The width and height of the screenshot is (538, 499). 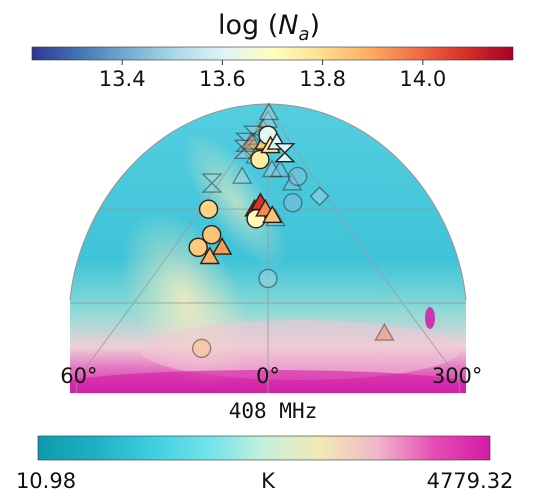 What do you see at coordinates (265, 464) in the screenshot?
I see `bottom-colorbar: 10.98 K 4779.32` at bounding box center [265, 464].